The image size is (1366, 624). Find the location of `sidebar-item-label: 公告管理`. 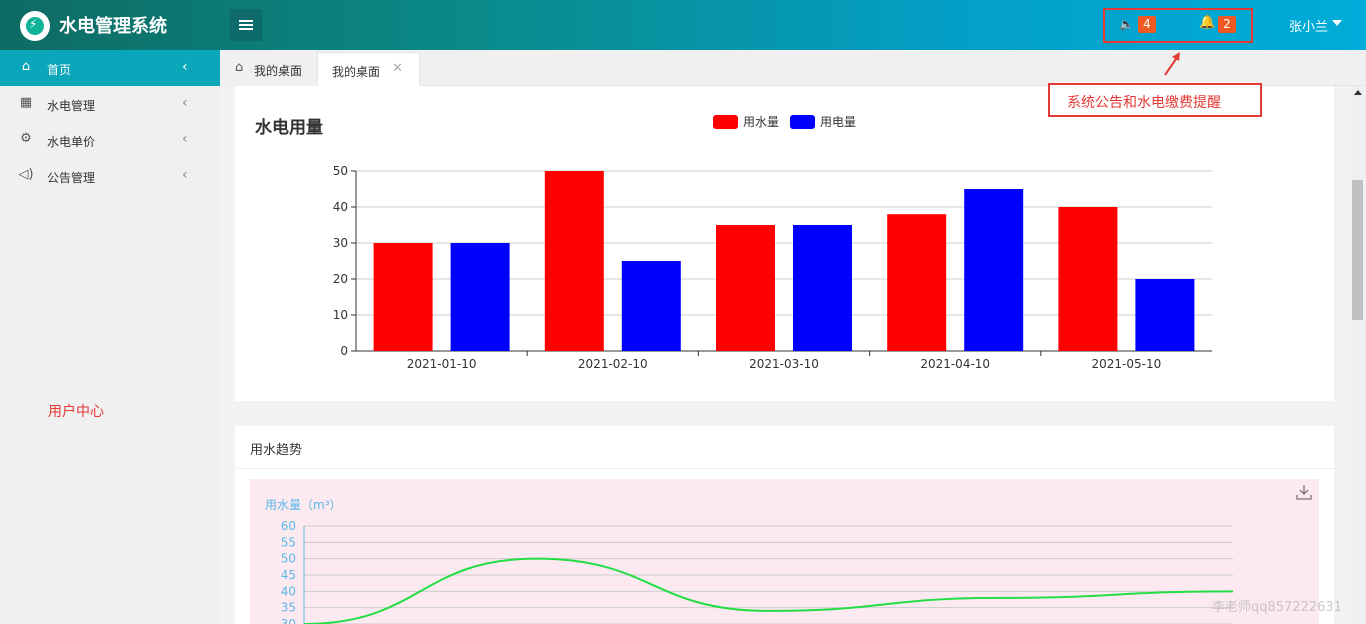

sidebar-item-label: 公告管理 is located at coordinates (71, 178).